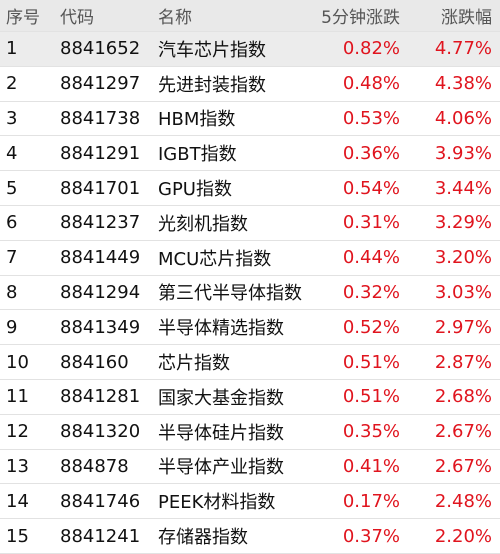 This screenshot has width=500, height=554. I want to click on header-change: 涨跌幅, so click(466, 18).